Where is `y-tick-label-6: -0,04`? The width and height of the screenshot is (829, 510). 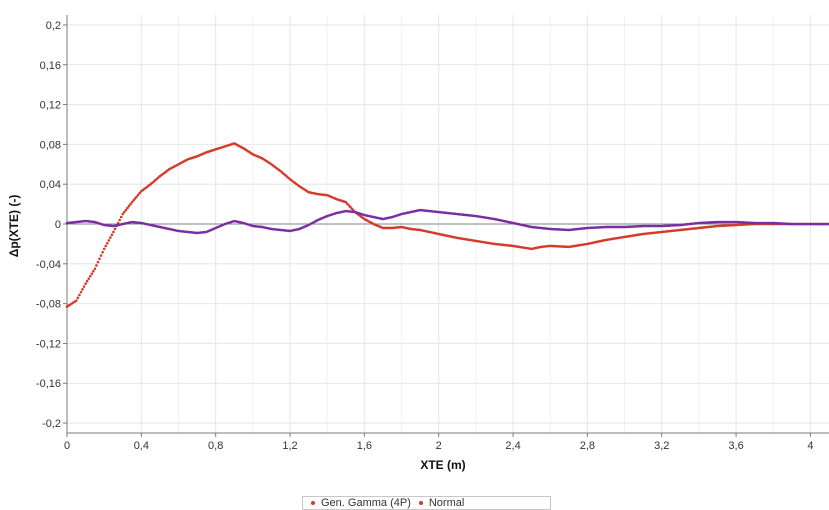 y-tick-label-6: -0,04 is located at coordinates (48, 265).